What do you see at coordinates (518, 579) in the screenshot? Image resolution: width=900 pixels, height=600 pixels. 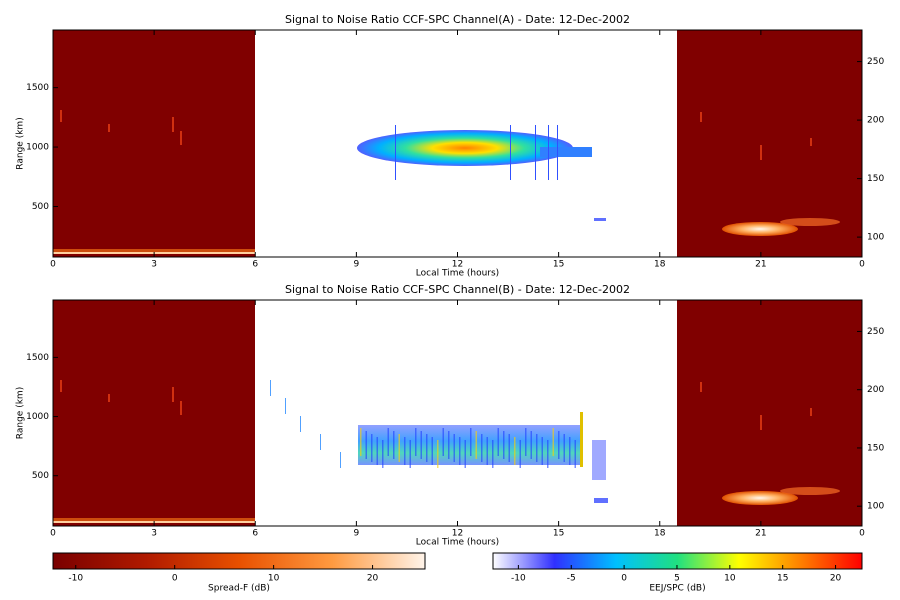 I see `colorbar-tick-label: -10` at bounding box center [518, 579].